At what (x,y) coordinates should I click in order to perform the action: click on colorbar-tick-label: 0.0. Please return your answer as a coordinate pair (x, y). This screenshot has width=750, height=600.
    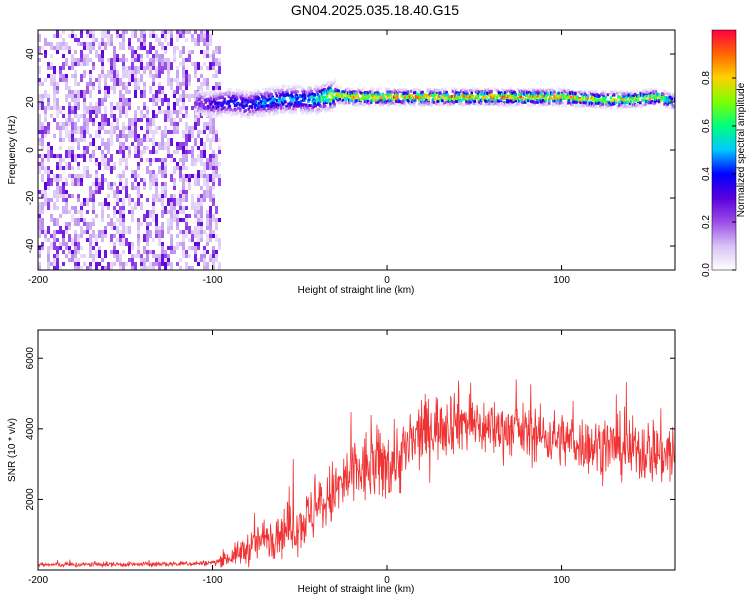
    Looking at the image, I should click on (706, 270).